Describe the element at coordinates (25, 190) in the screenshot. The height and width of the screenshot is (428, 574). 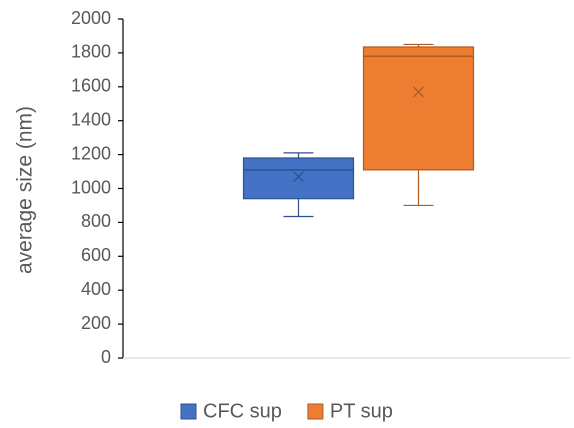
I see `y-axis-label: average size (nm)` at that location.